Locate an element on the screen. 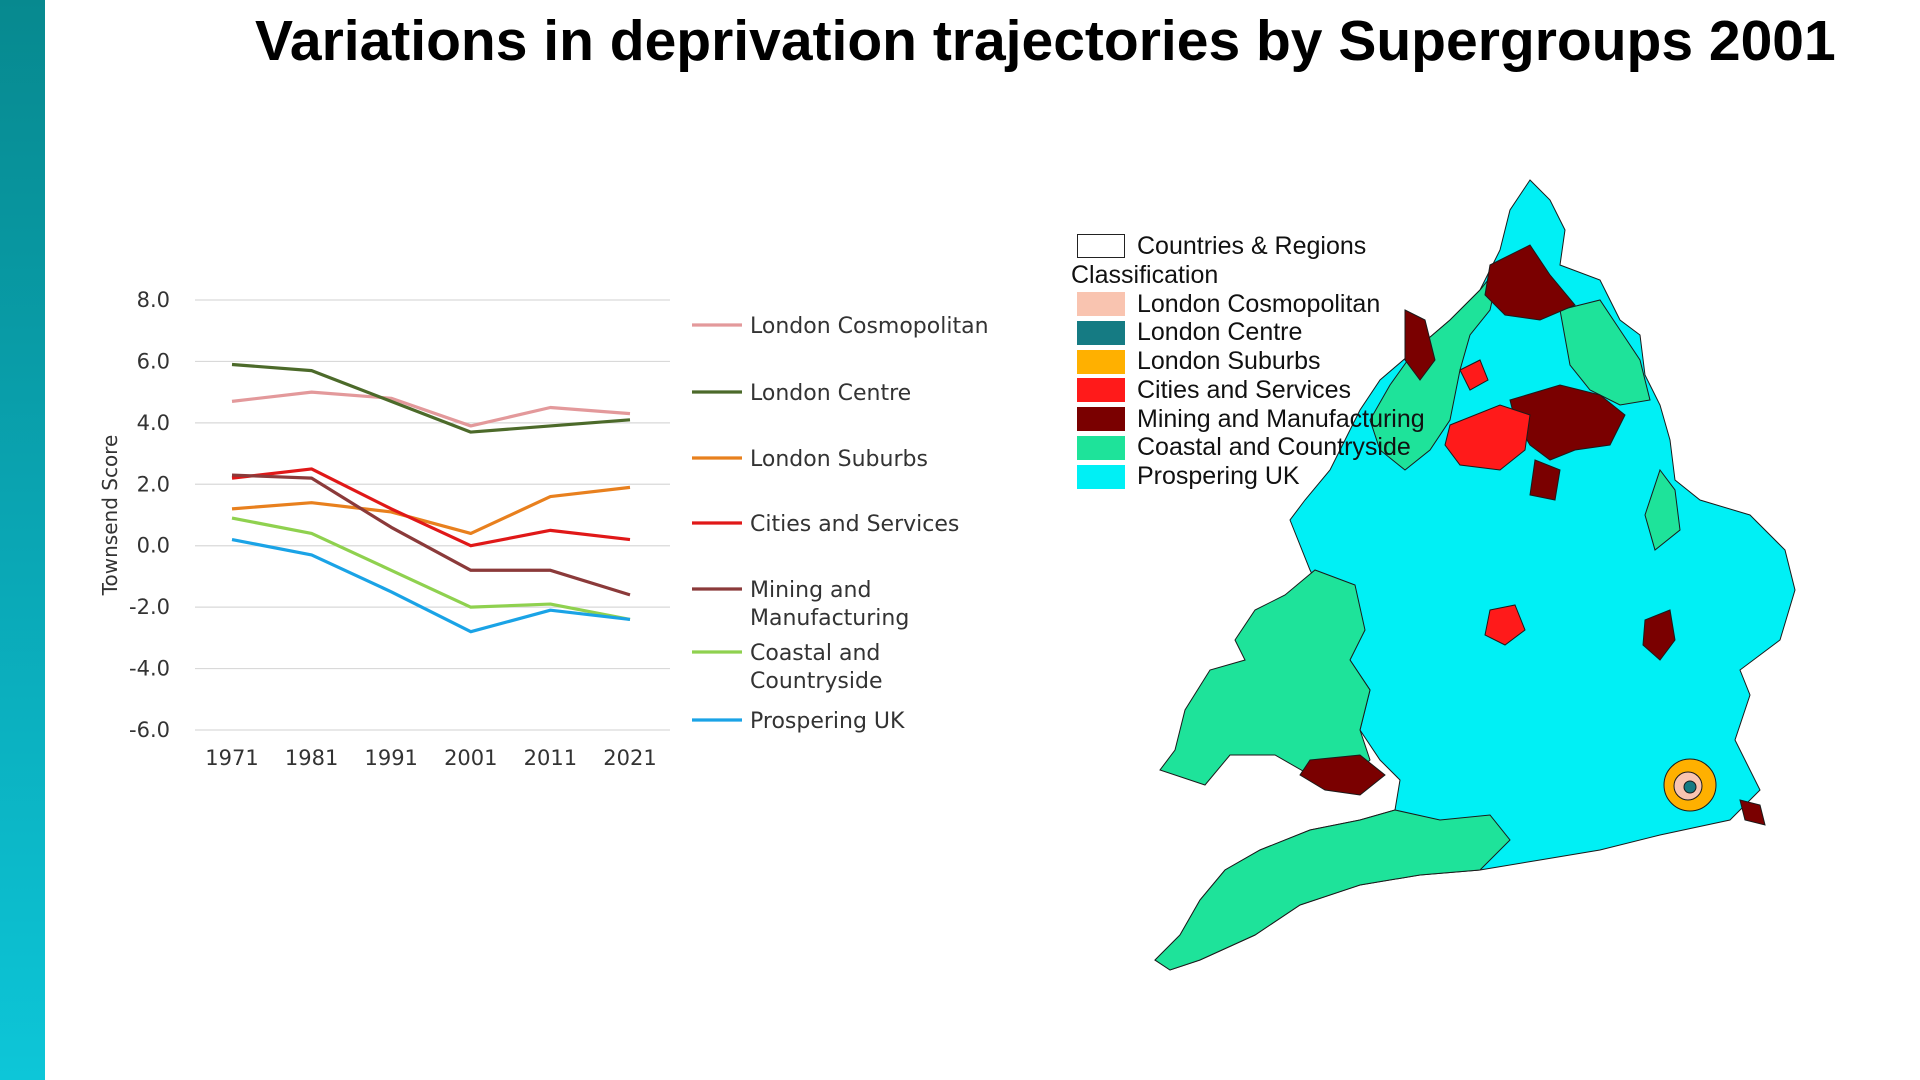 Image resolution: width=1920 pixels, height=1080 pixels. map-legend-item: Prospering UK is located at coordinates (1251, 476).